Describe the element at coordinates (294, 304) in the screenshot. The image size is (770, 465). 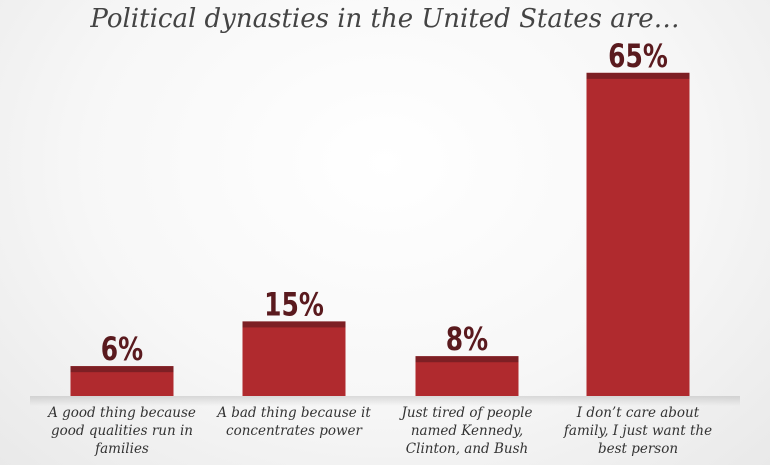
I see `value-label-1: 15%` at that location.